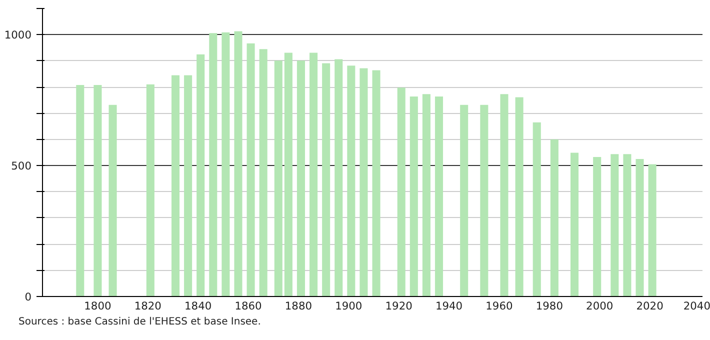 This screenshot has width=710, height=340. I want to click on x-tick-label: 2000, so click(600, 306).